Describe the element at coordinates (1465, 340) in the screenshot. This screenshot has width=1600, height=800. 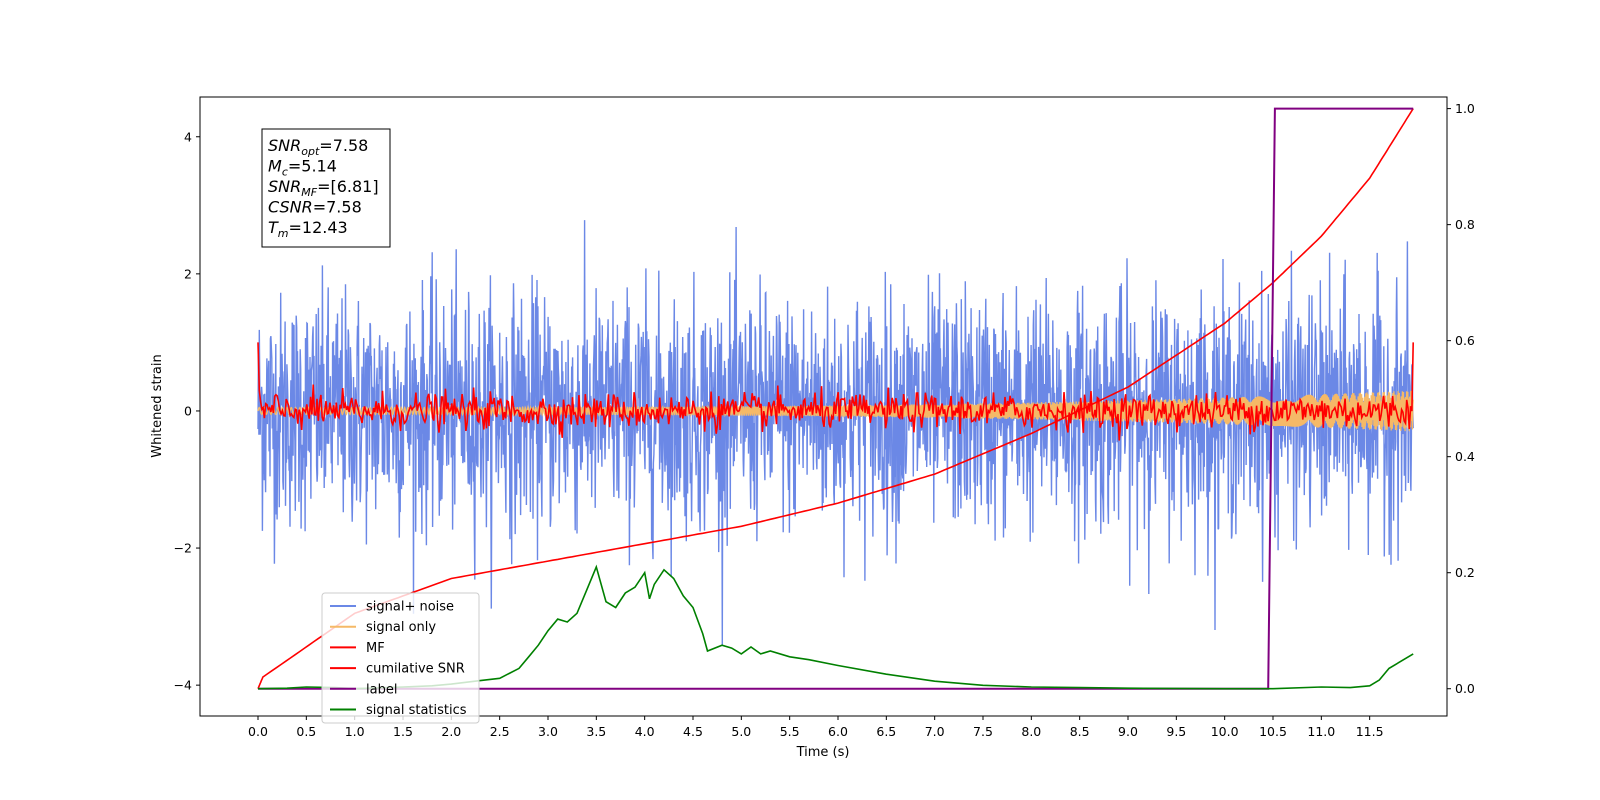
I see `y2-tick-label: 0.6` at that location.